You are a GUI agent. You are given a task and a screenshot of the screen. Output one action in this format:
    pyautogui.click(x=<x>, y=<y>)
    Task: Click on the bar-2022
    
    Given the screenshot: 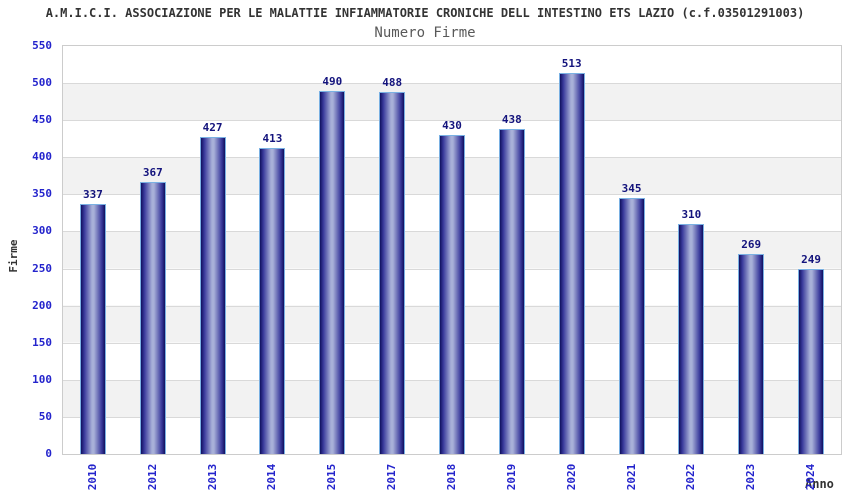 What is the action you would take?
    pyautogui.click(x=691, y=339)
    